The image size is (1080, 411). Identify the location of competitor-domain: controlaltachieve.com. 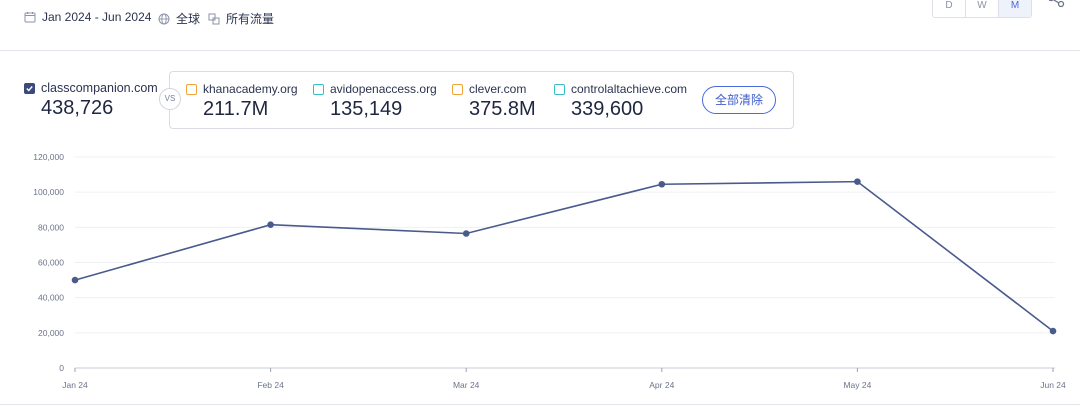
(629, 89).